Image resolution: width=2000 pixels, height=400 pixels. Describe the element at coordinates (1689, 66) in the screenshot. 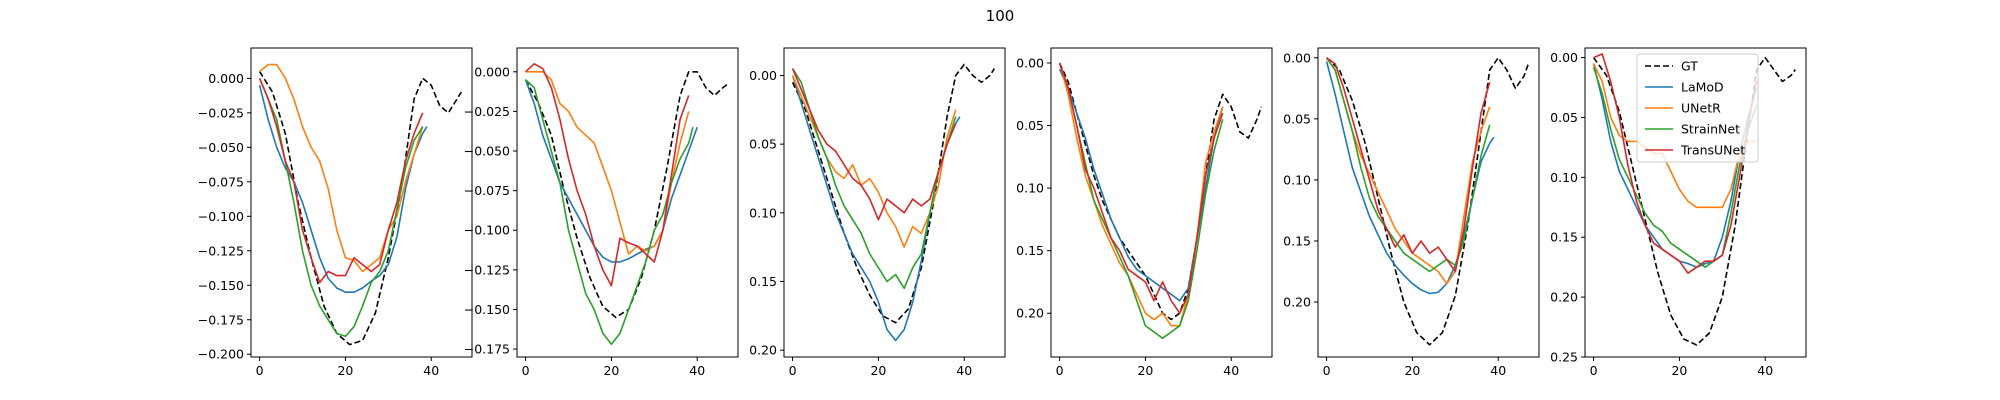

I see `legend-label-gt: GT` at that location.